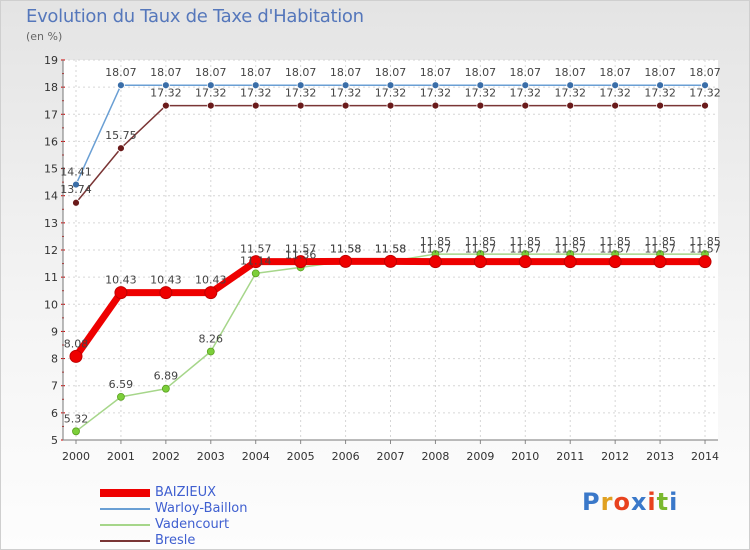 This screenshot has width=750, height=550. What do you see at coordinates (51, 223) in the screenshot?
I see `y-tick-label: 13` at bounding box center [51, 223].